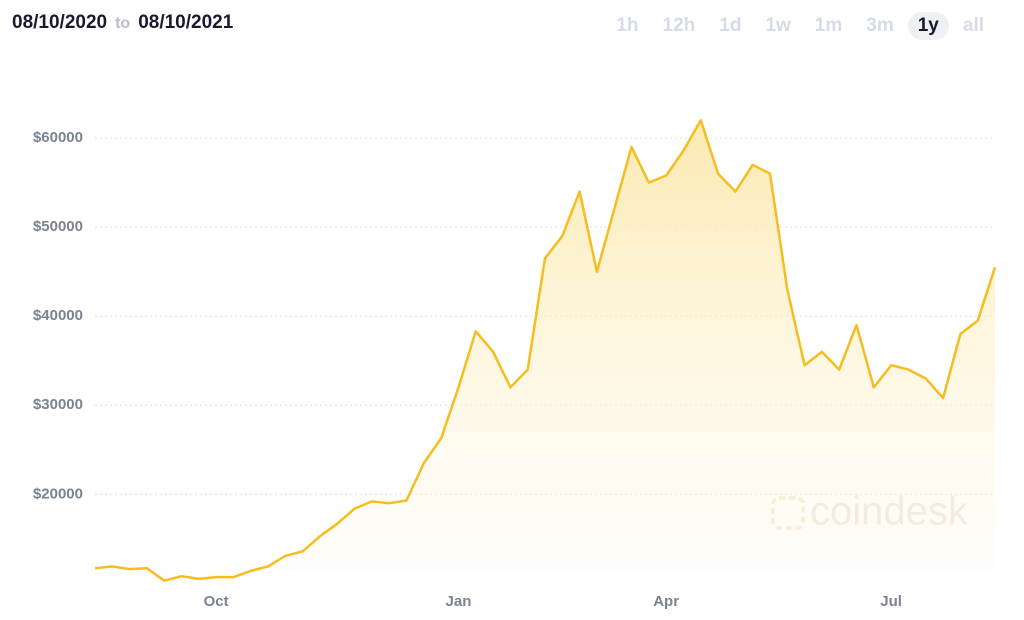  Describe the element at coordinates (891, 601) in the screenshot. I see `x-tick-label: Jul` at that location.